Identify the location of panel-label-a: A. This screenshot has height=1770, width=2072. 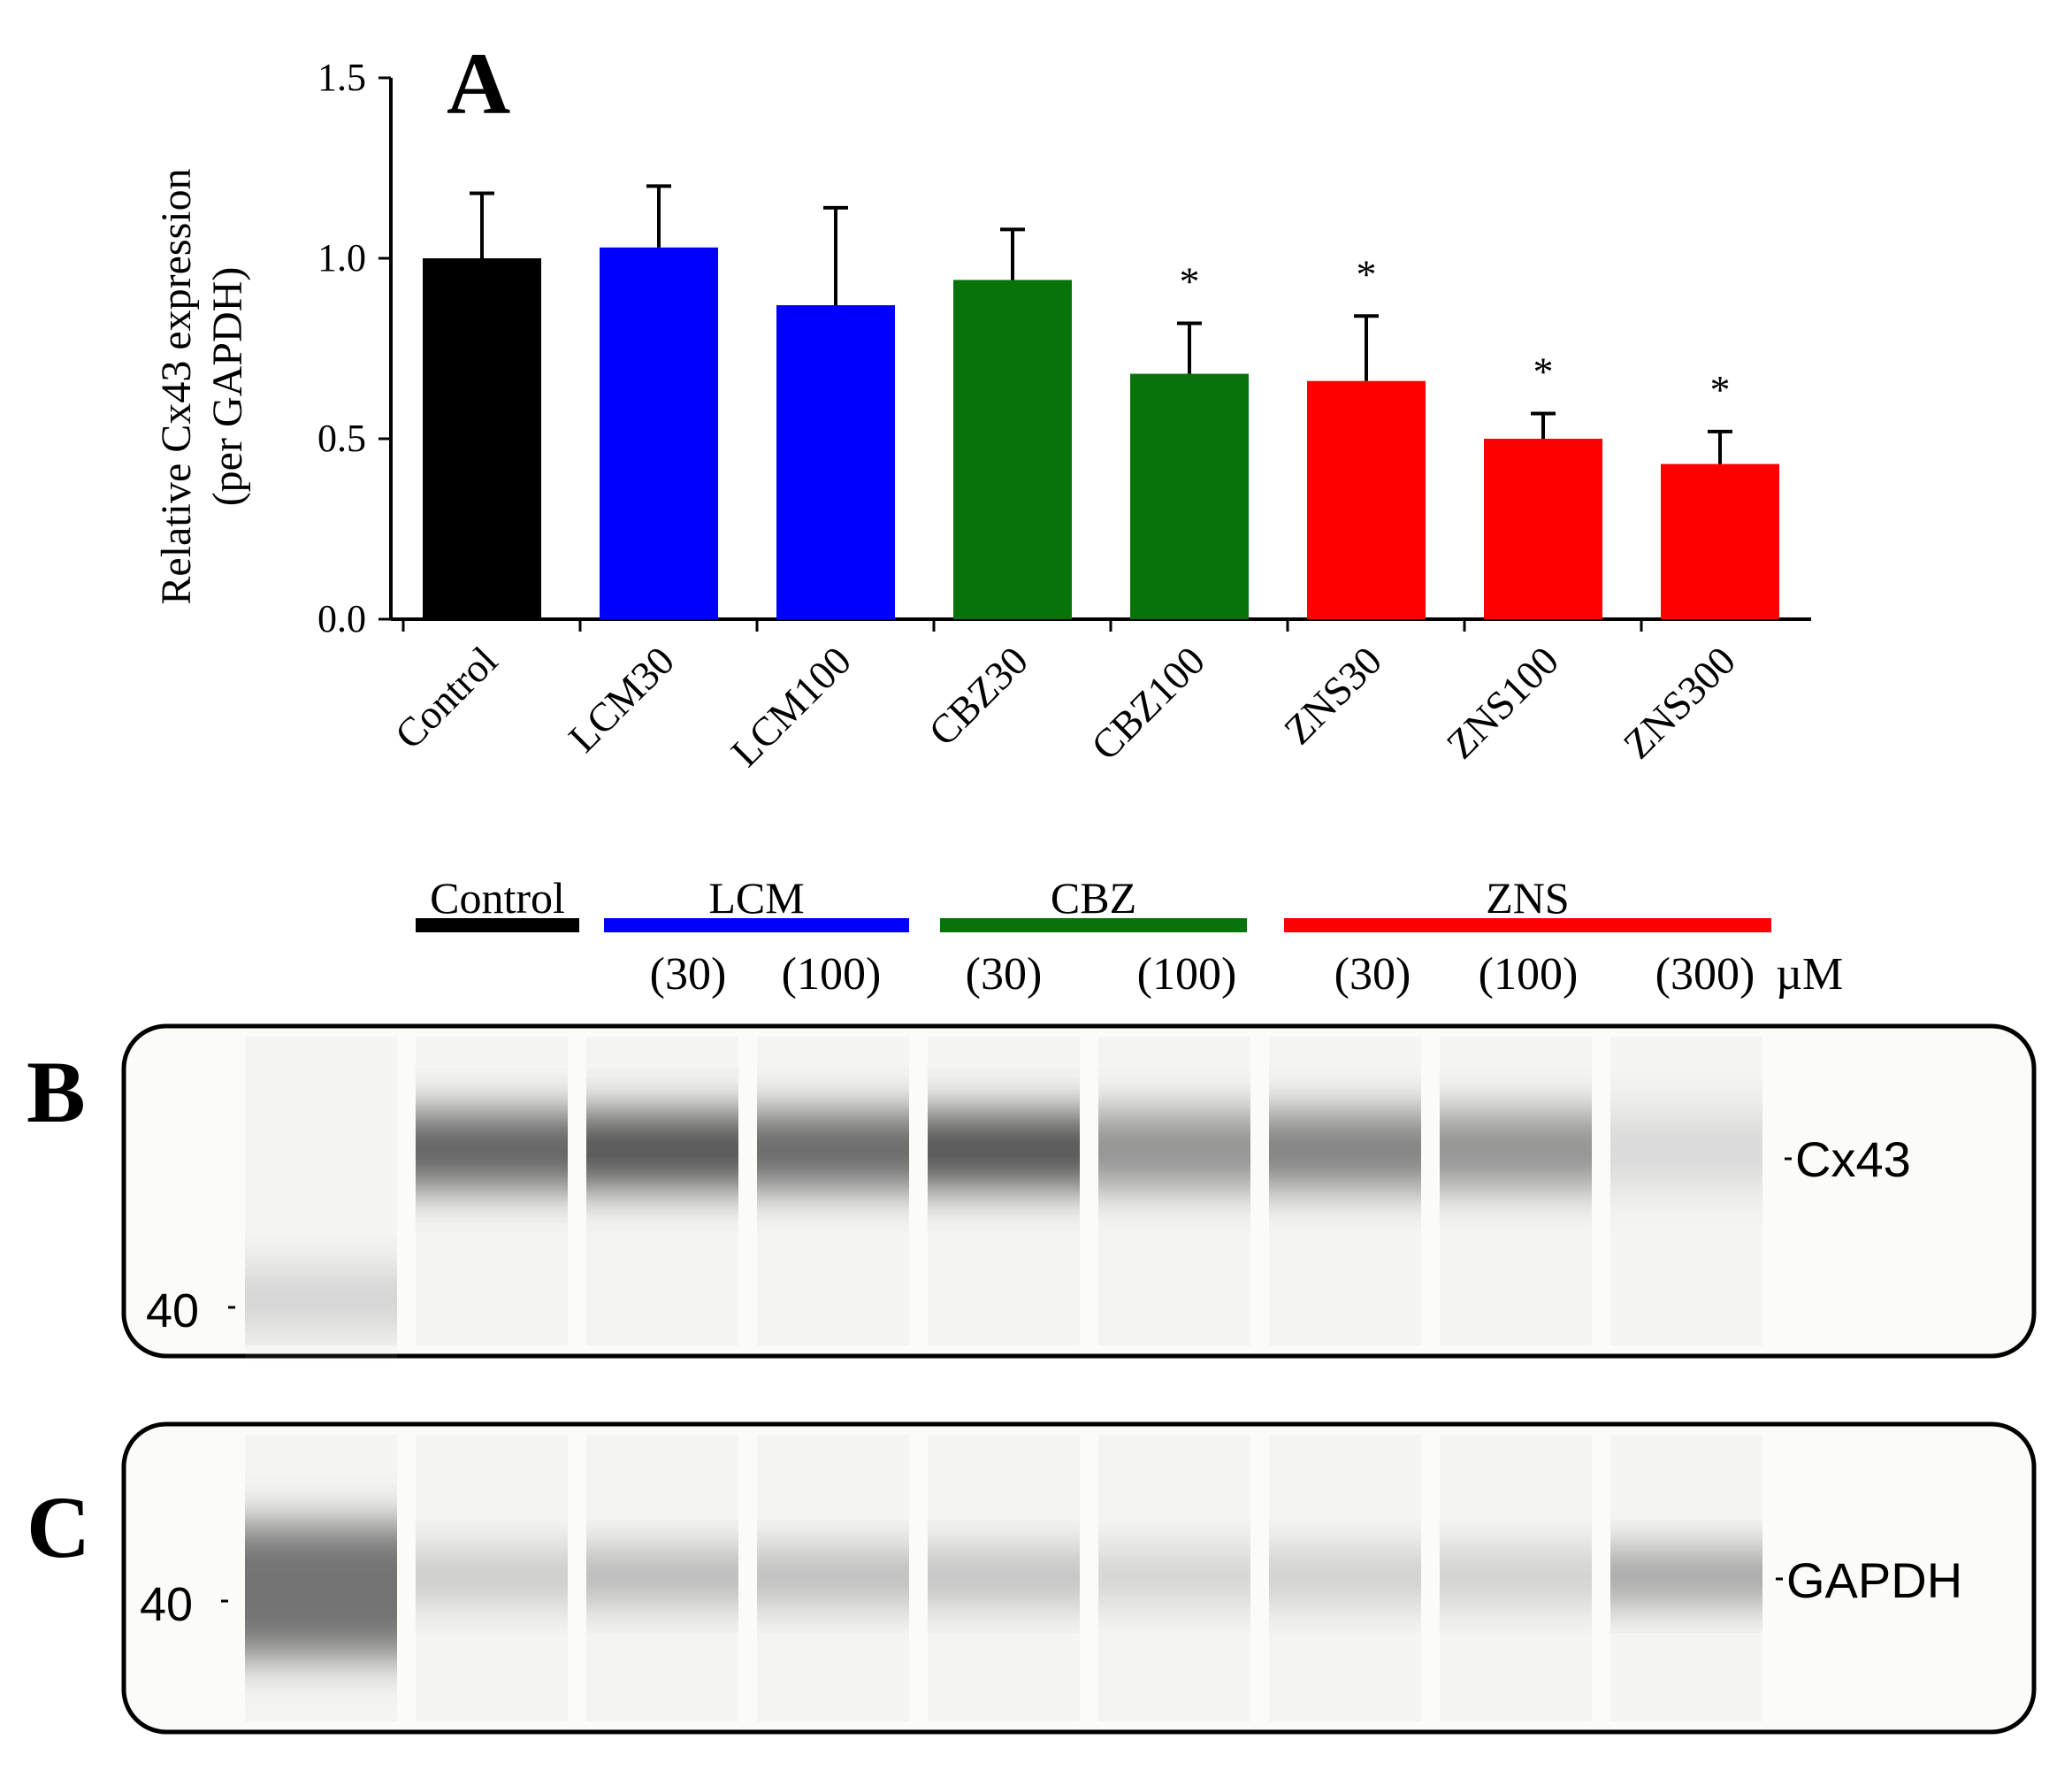
(479, 84).